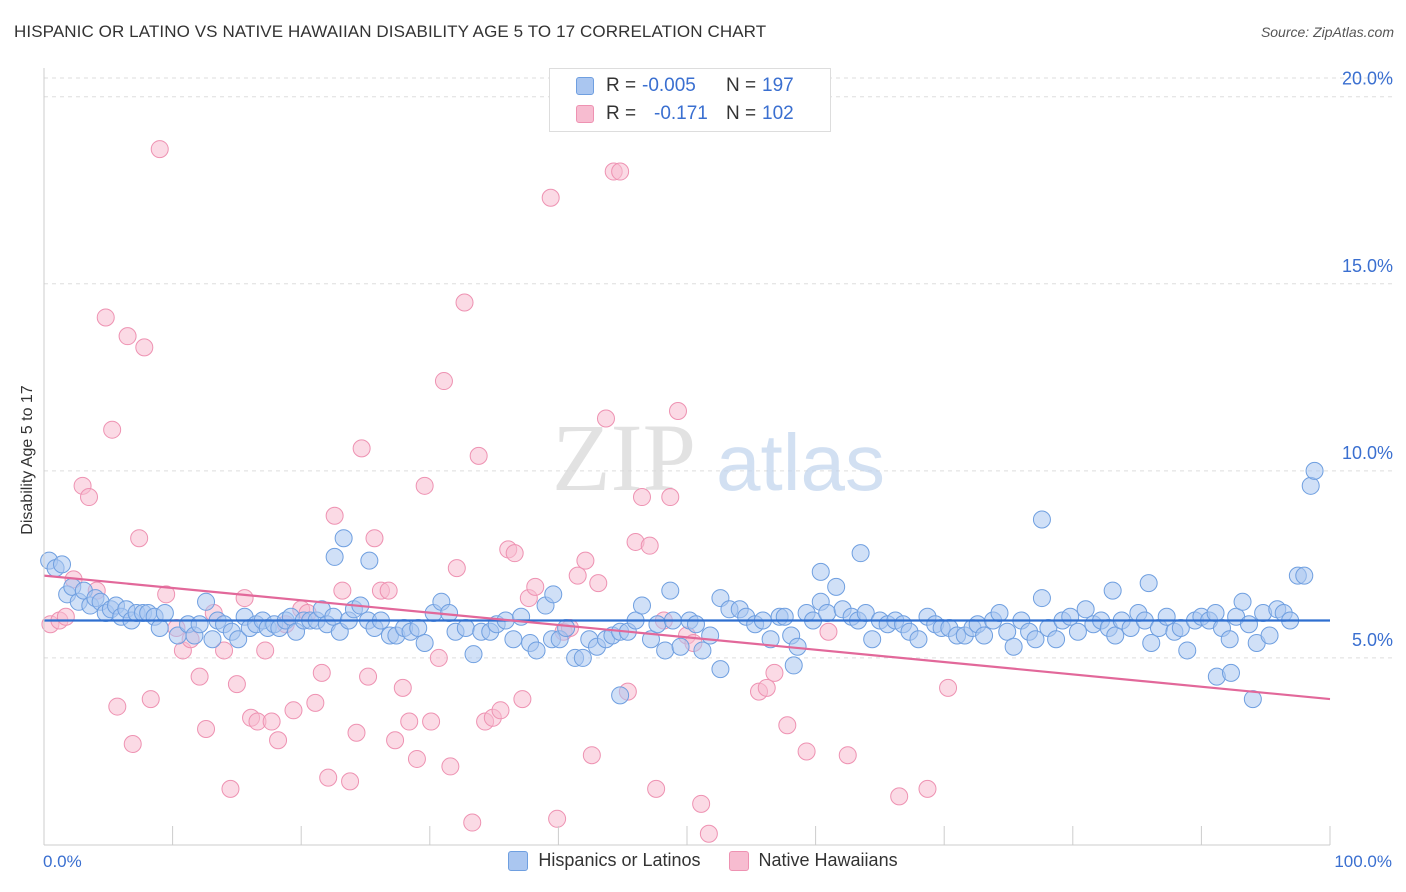 The width and height of the screenshot is (1406, 892). Describe the element at coordinates (1372, 640) in the screenshot. I see `y-tick-label: 5.0%` at that location.